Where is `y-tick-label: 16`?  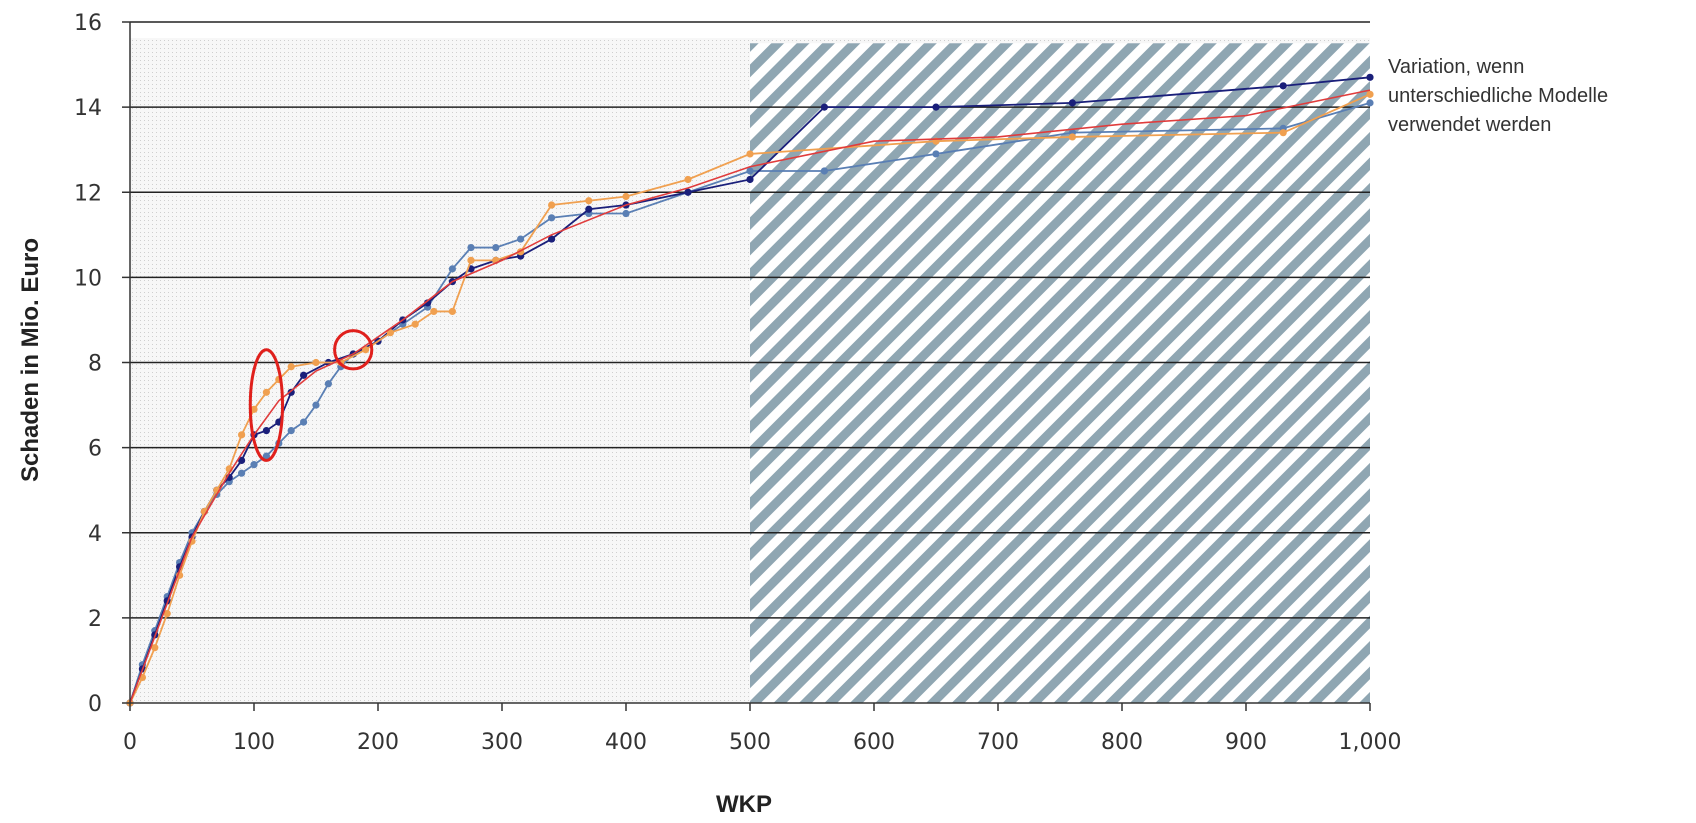
y-tick-label: 16 is located at coordinates (88, 23).